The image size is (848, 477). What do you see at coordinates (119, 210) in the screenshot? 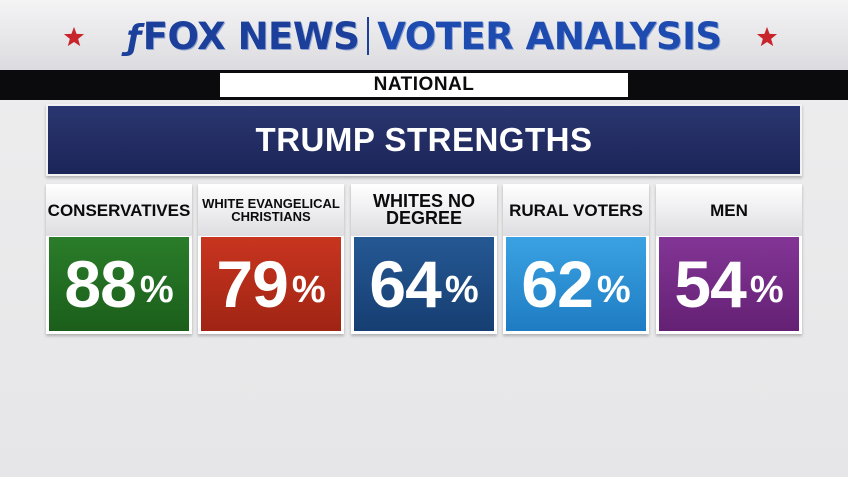
I see `card-label: CONSERVATIVES` at bounding box center [119, 210].